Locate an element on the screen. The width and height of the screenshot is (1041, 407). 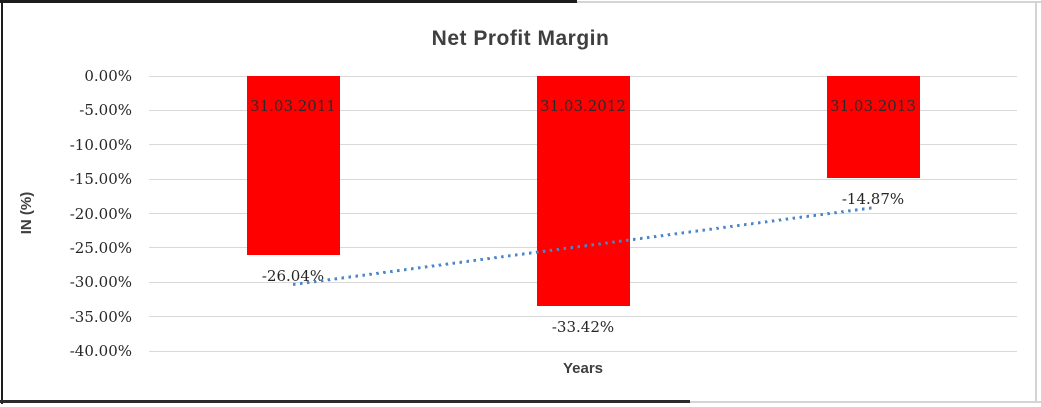
frame-bottom-light-line is located at coordinates (865, 402).